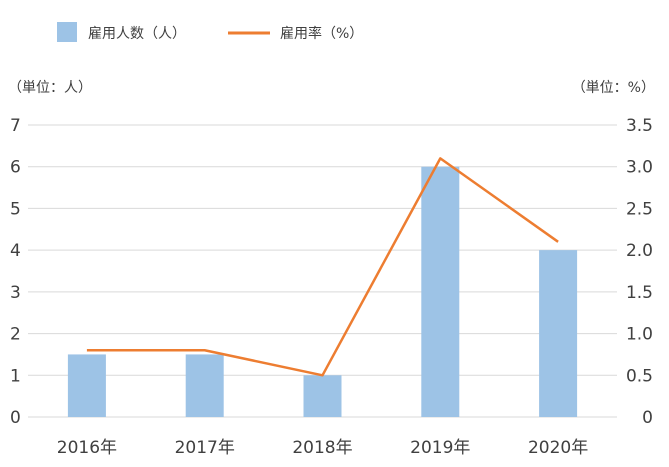 Image resolution: width=669 pixels, height=467 pixels. Describe the element at coordinates (639, 251) in the screenshot. I see `right-axis-tick-label: 2.0` at that location.